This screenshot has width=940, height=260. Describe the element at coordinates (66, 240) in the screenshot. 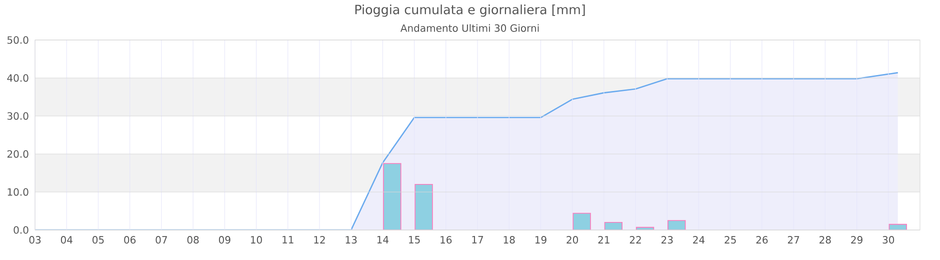

I see `x-tick-label: 04` at that location.